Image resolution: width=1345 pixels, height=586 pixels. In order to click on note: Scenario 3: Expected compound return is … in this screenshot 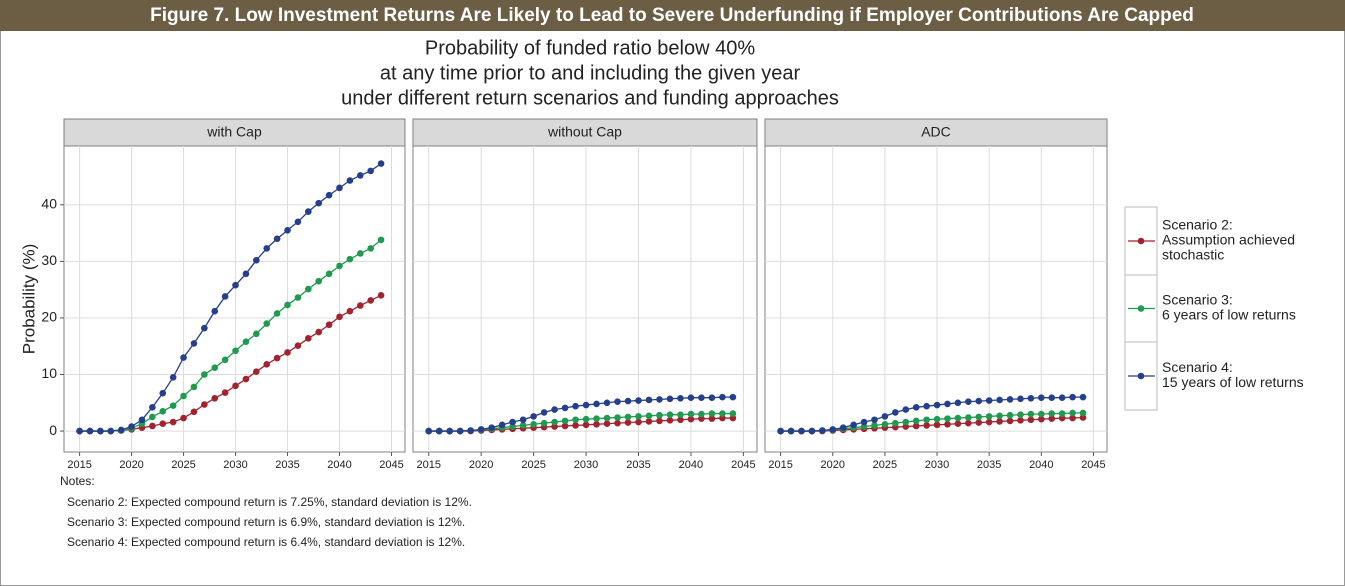, I will do `click(266, 522)`.